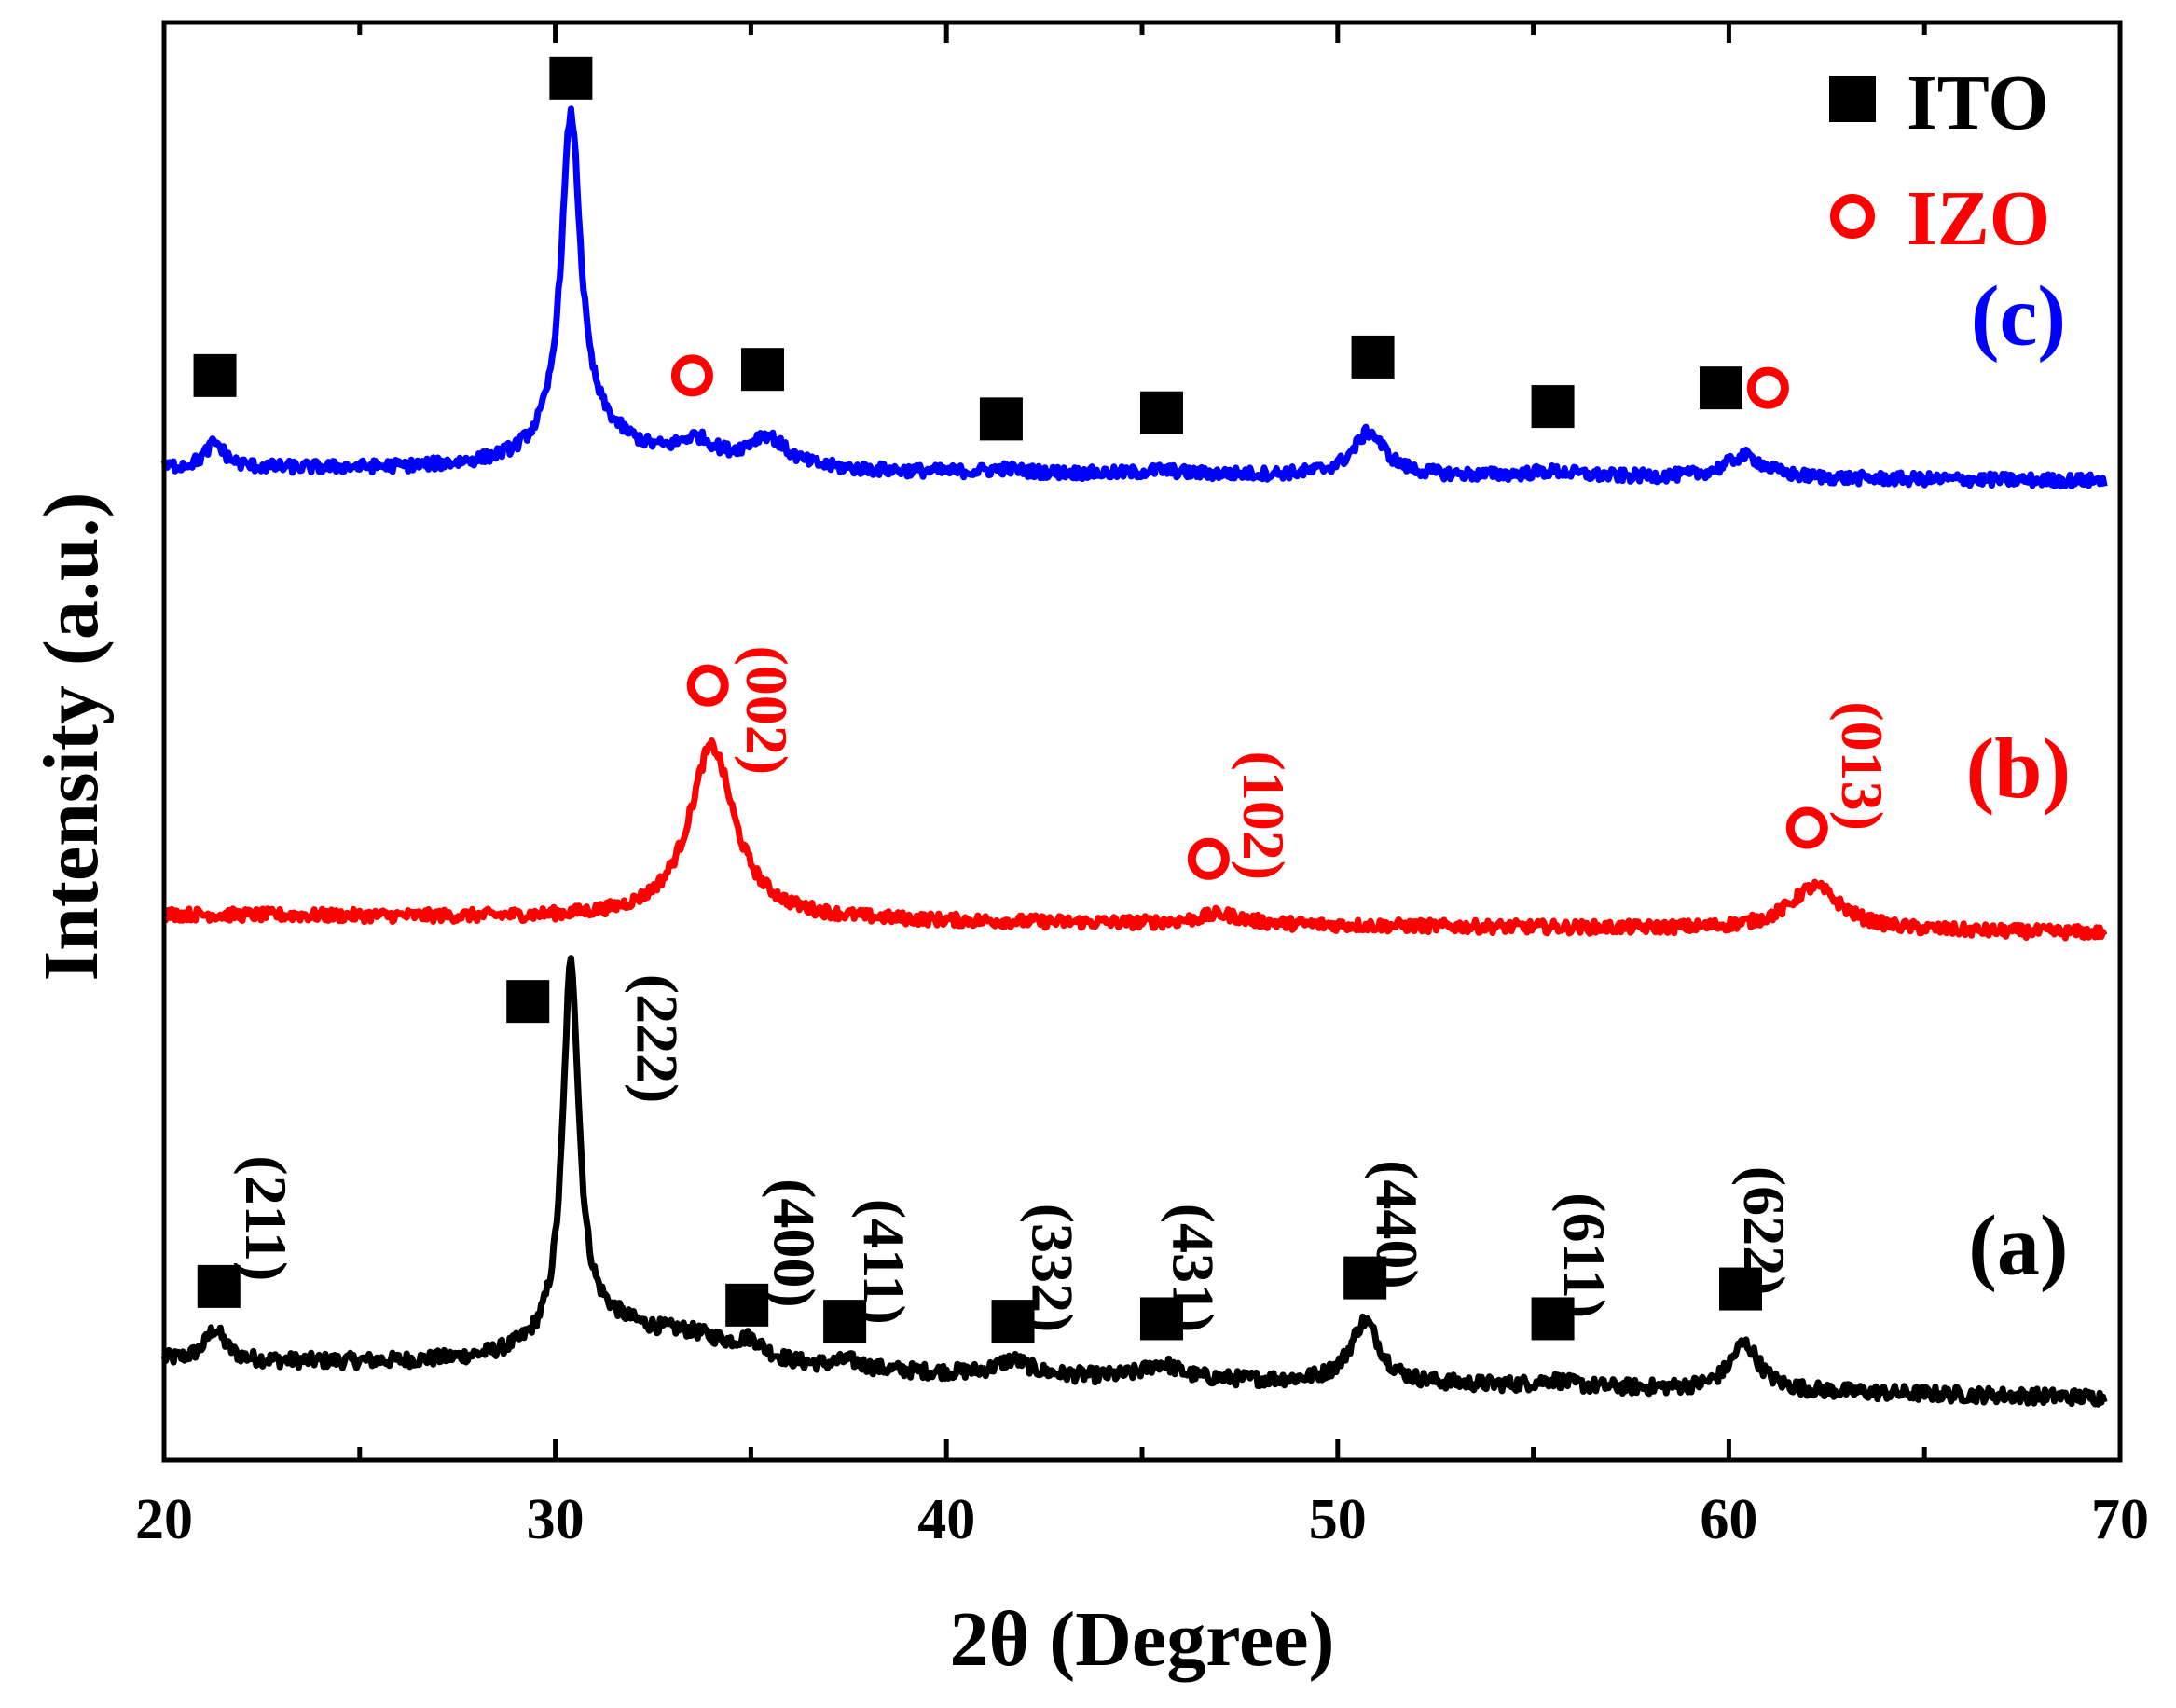 The width and height of the screenshot is (2176, 1708). I want to click on series-label: (b), so click(2018, 769).